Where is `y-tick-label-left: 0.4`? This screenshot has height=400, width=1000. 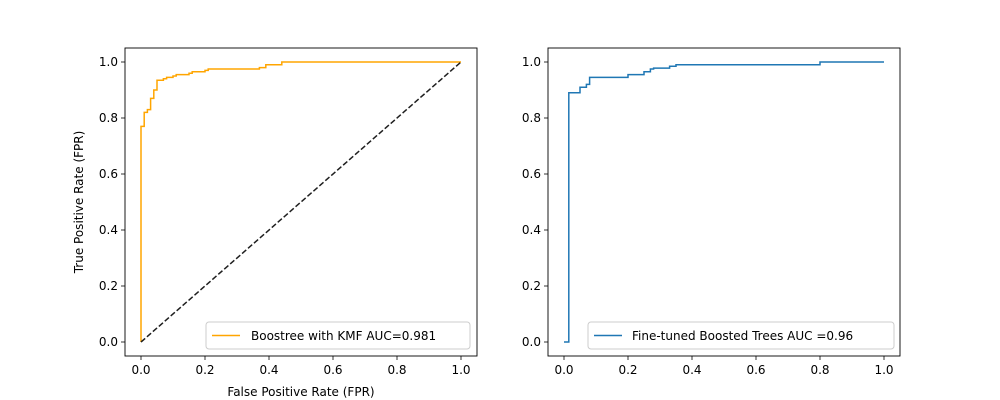 y-tick-label-left: 0.4 is located at coordinates (108, 230).